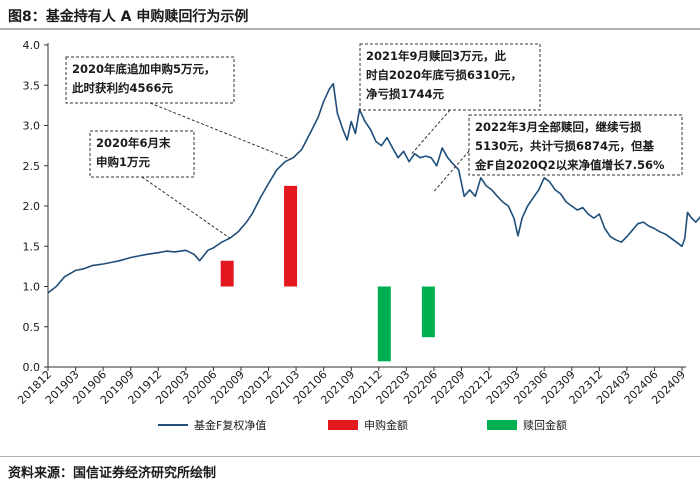  What do you see at coordinates (144, 69) in the screenshot?
I see `annotation-text: 2020年底追加申购5万元，` at bounding box center [144, 69].